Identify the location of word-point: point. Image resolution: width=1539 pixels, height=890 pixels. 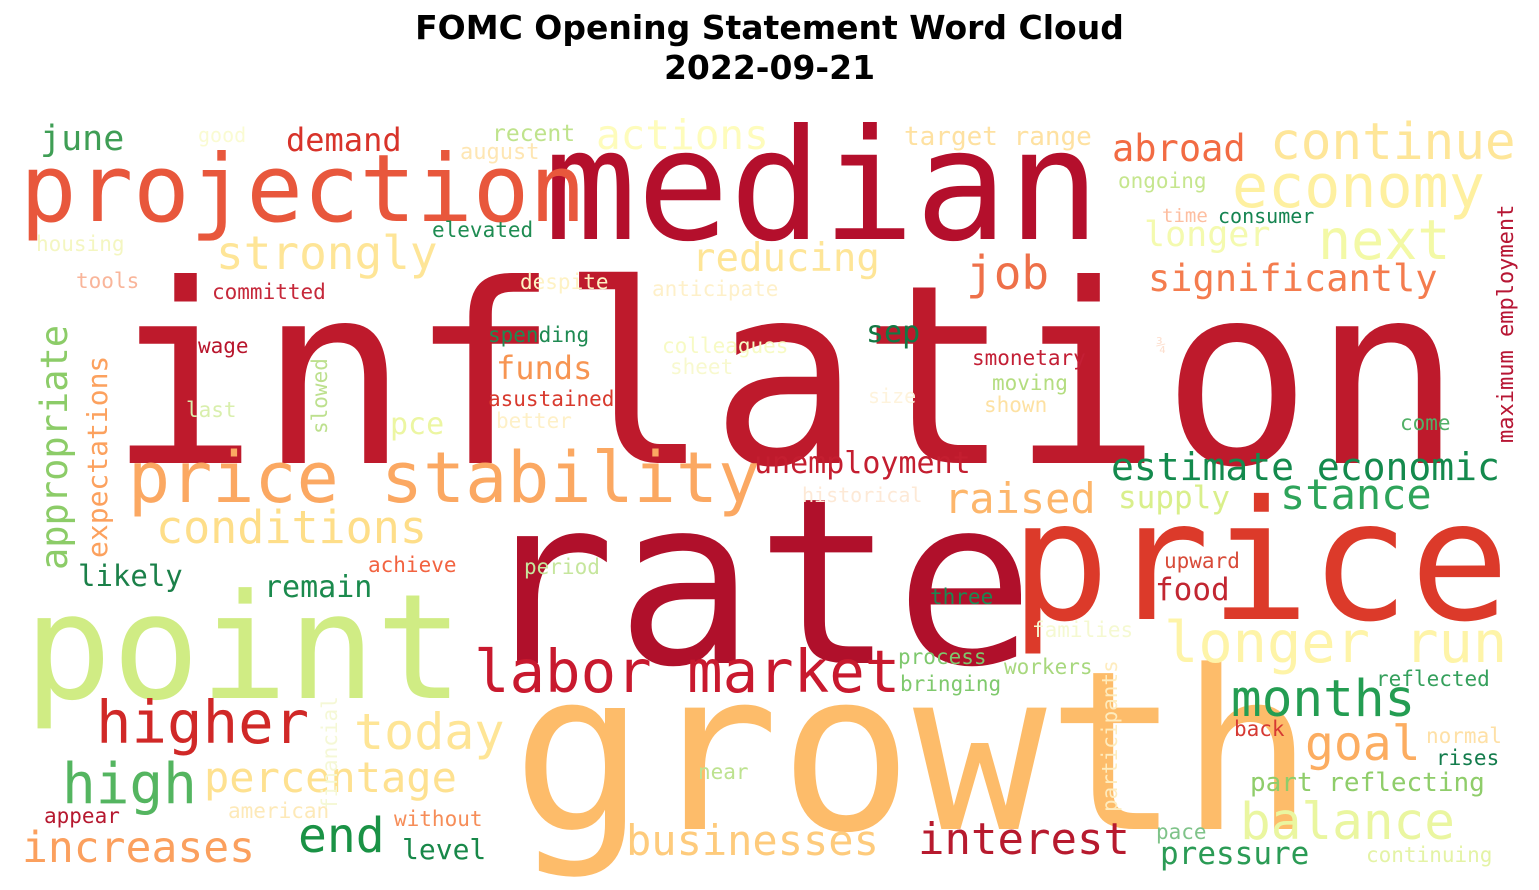
(244, 648).